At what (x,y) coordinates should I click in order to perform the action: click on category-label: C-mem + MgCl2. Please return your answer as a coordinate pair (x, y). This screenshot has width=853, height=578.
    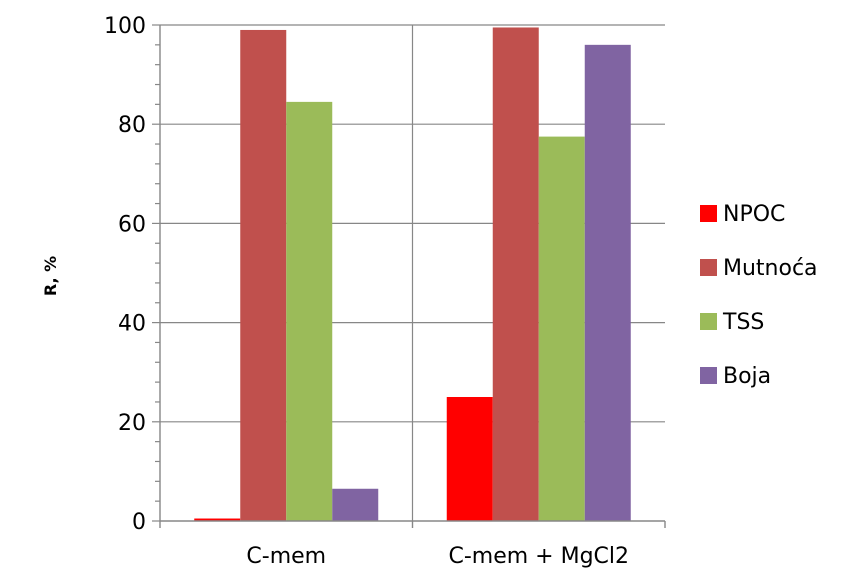
    Looking at the image, I should click on (538, 556).